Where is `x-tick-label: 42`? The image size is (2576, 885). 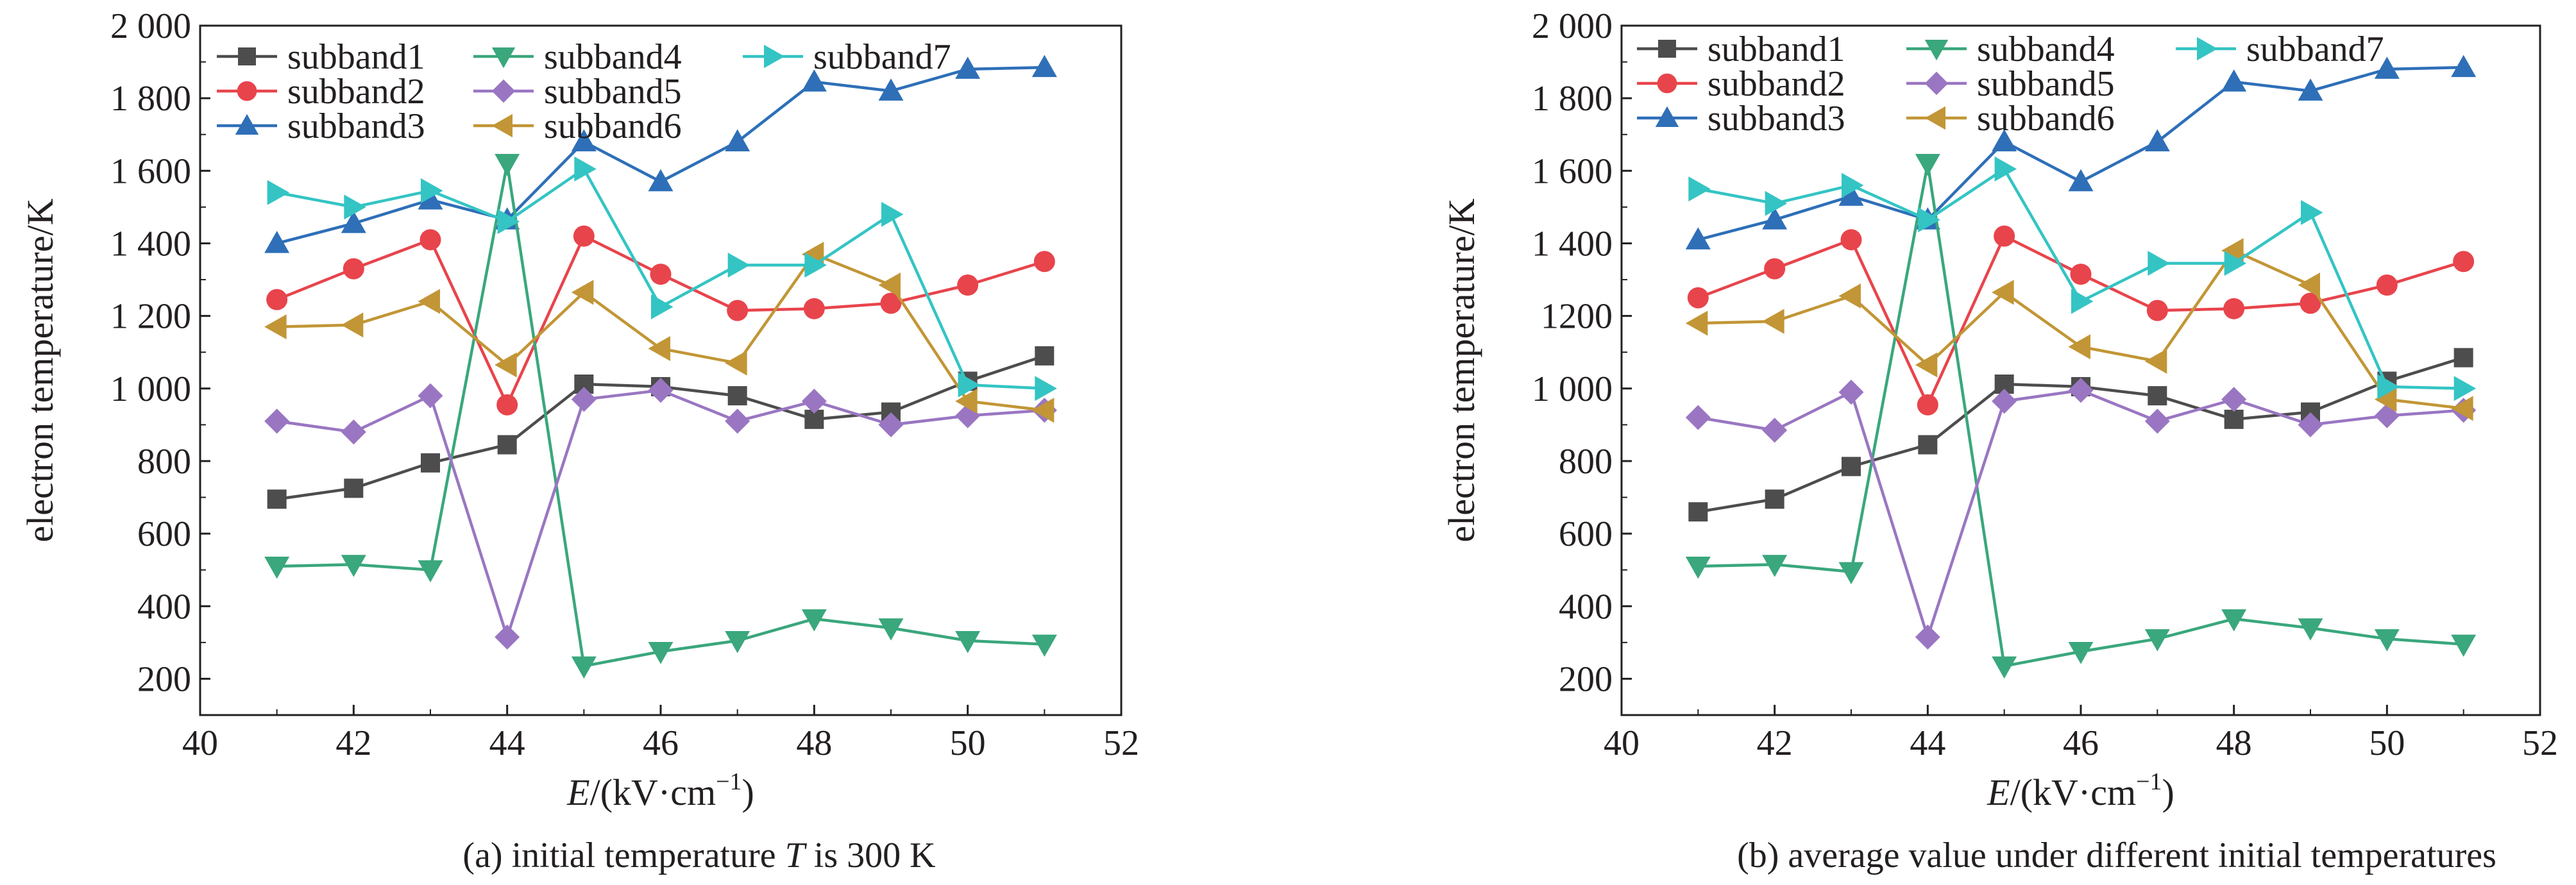 x-tick-label: 42 is located at coordinates (1775, 743).